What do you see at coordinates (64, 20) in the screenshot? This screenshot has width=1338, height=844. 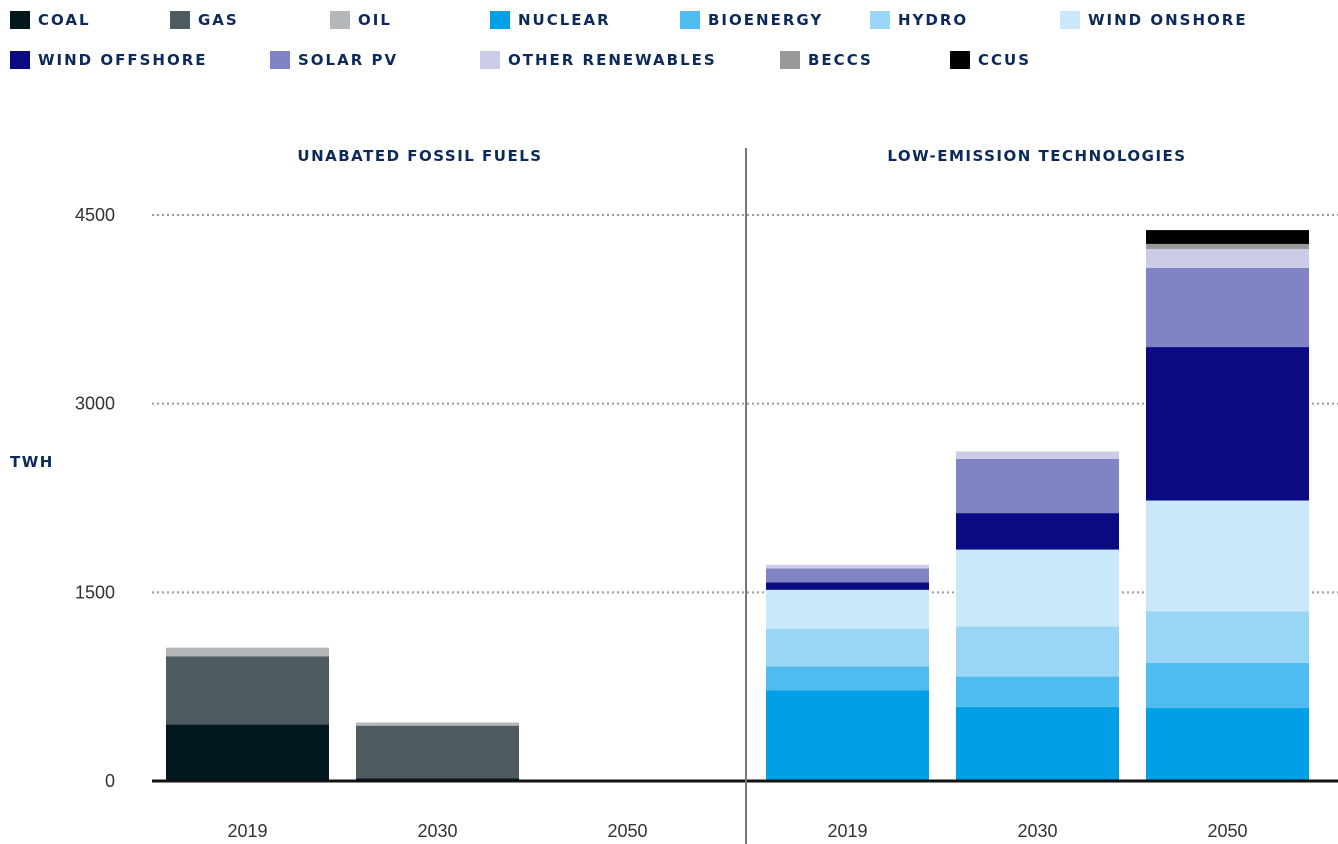 I see `legend-label: COAL` at bounding box center [64, 20].